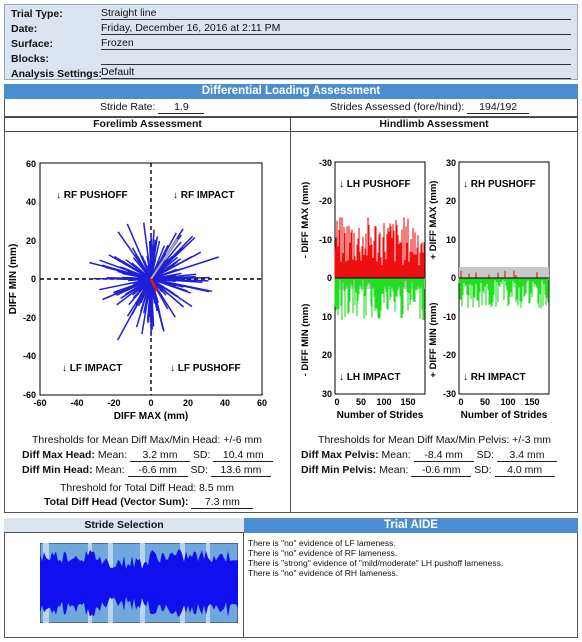 The image size is (582, 642). I want to click on forelimb-xtick: -40, so click(76, 403).